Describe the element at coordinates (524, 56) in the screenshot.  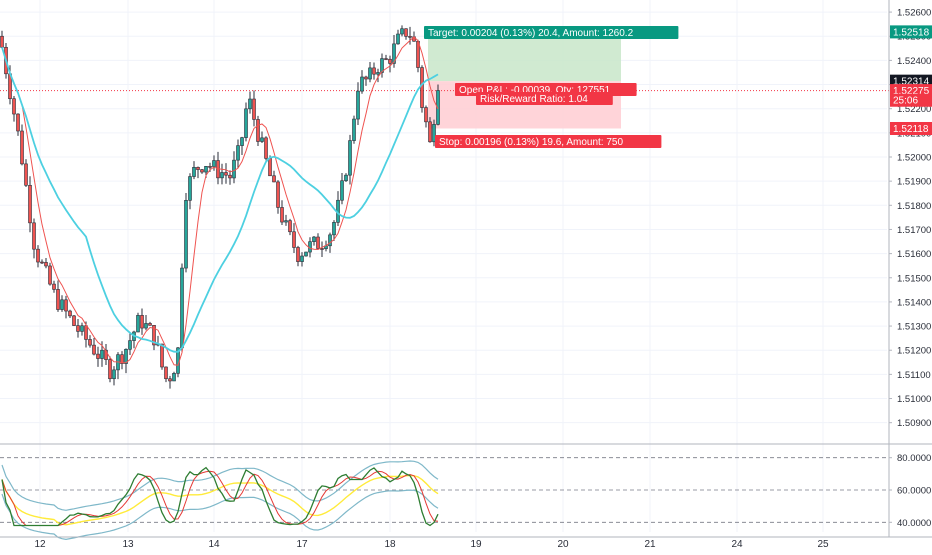
I see `profit-zone` at that location.